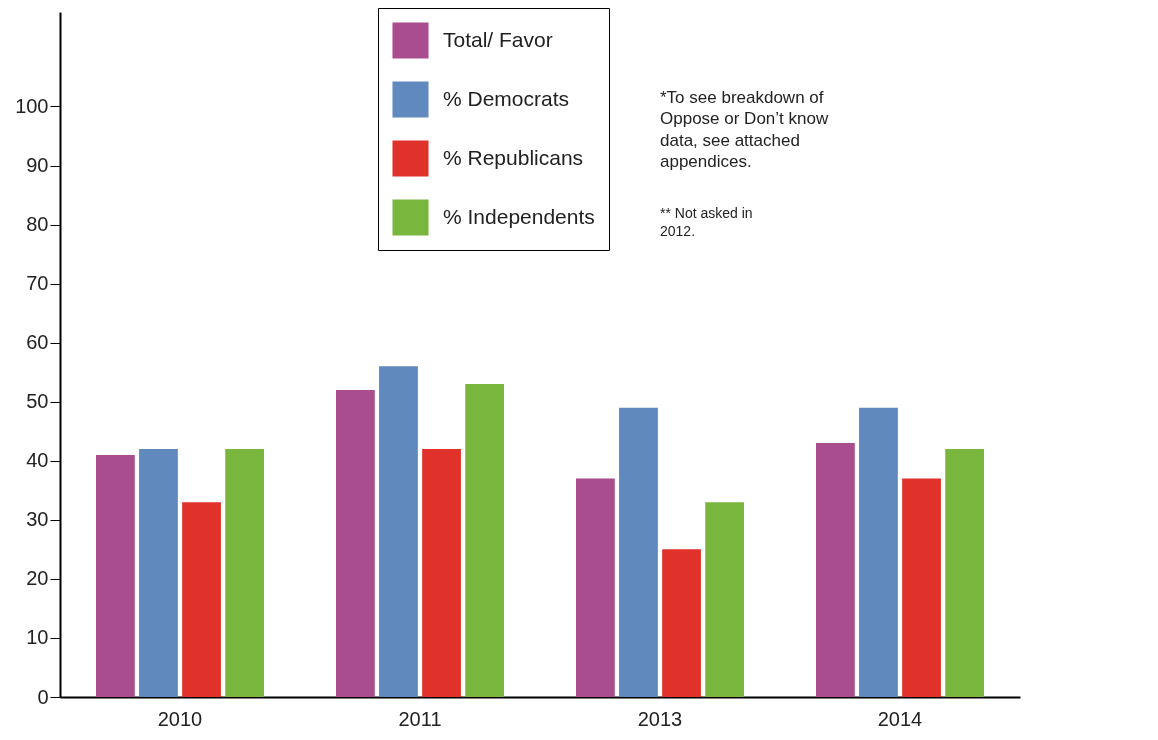 The height and width of the screenshot is (740, 1158). Describe the element at coordinates (506, 98) in the screenshot. I see `legend-label: % Democrats` at that location.